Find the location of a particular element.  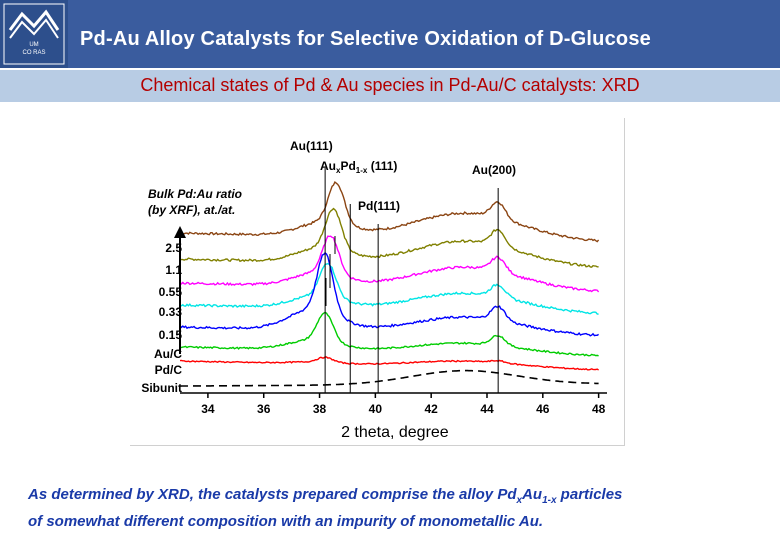

x-tick-label: 42 is located at coordinates (431, 409).